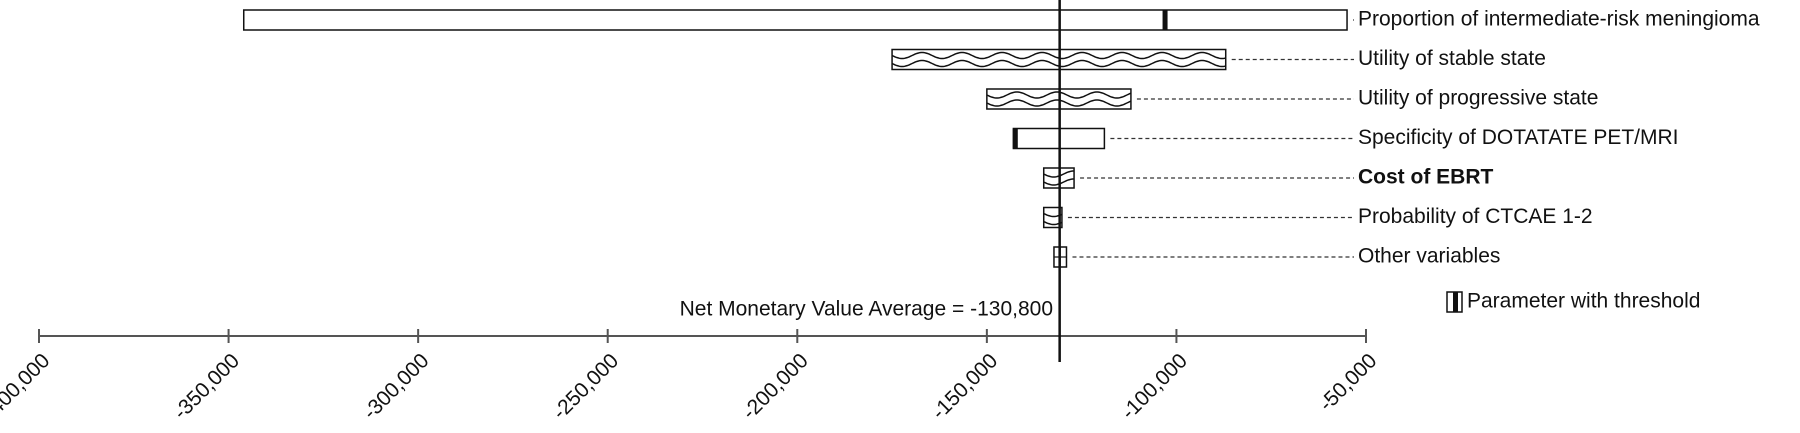 This screenshot has height=433, width=1800. What do you see at coordinates (1478, 98) in the screenshot?
I see `bar-label: Utility of progressive state` at bounding box center [1478, 98].